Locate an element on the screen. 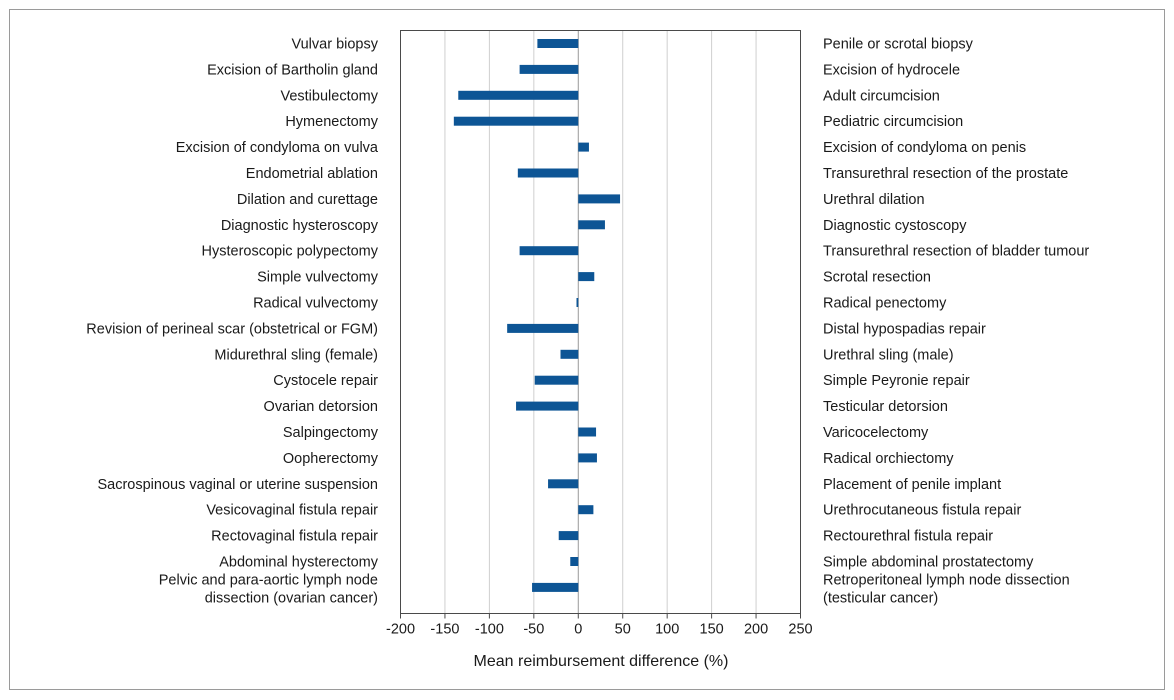 This screenshot has width=1174, height=700. male-procedure-label: Pediatric circumcision is located at coordinates (893, 122).